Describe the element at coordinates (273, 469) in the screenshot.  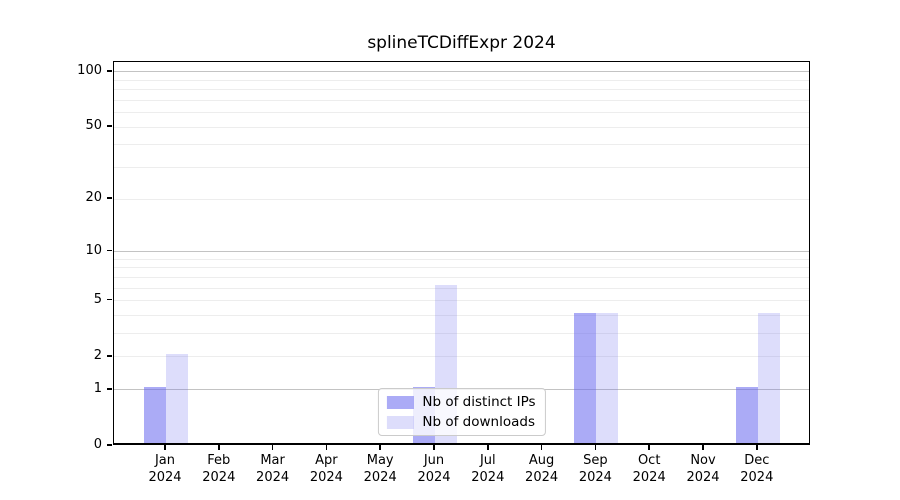
I see `x-tick-label: Mar 2024` at that location.